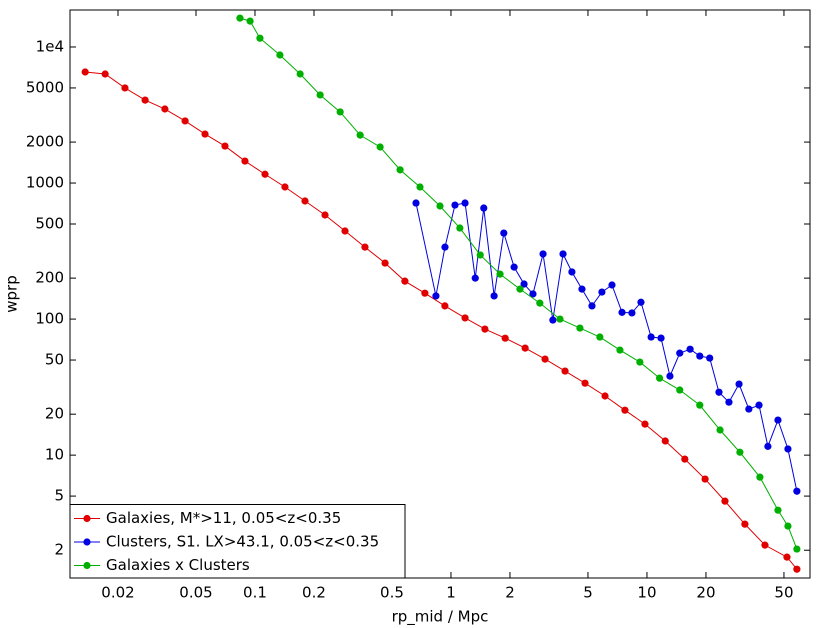 This screenshot has width=832, height=628. What do you see at coordinates (242, 542) in the screenshot?
I see `legend-label: Clusters, S1. LX>43.1, 0.05<z<0.35` at bounding box center [242, 542].